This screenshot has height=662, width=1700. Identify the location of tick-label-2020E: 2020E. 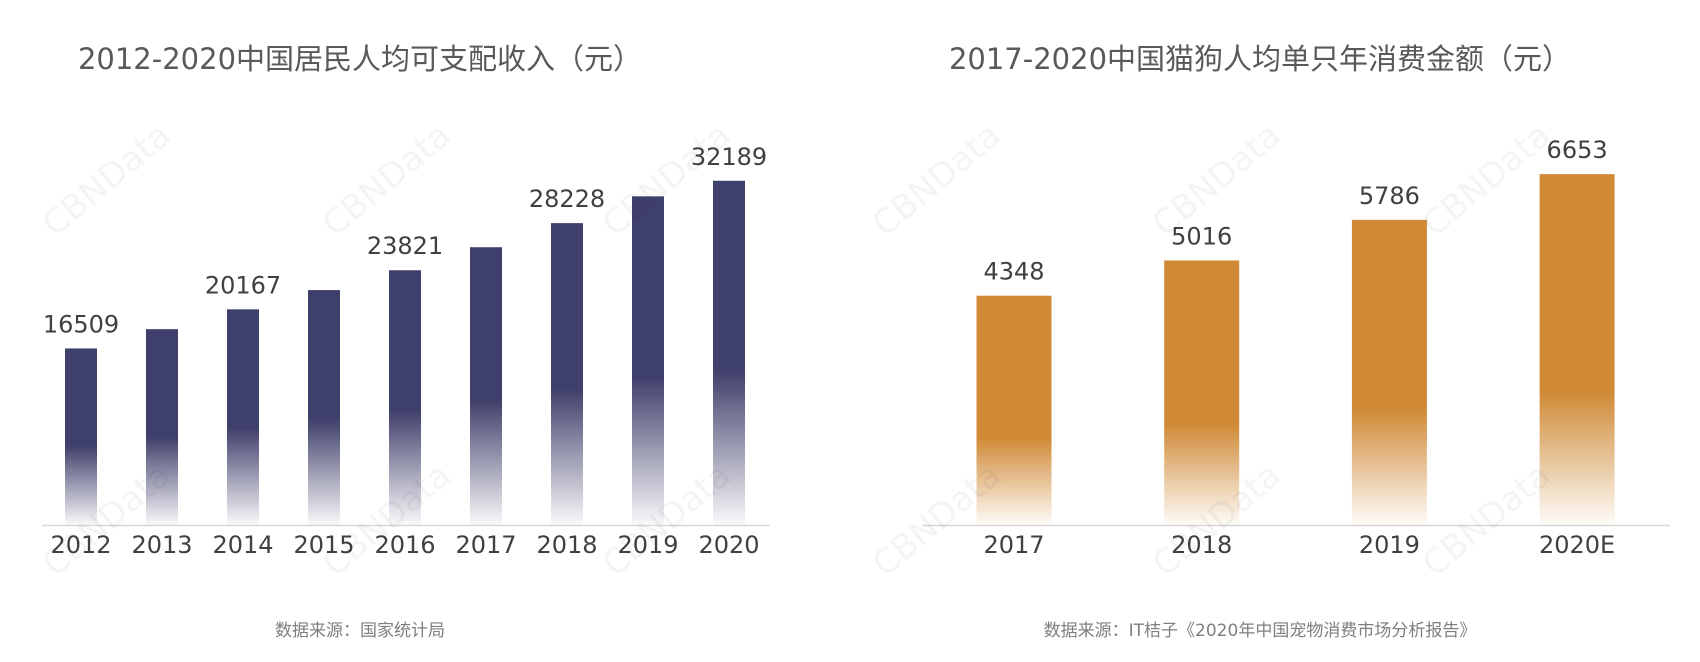
(1577, 545).